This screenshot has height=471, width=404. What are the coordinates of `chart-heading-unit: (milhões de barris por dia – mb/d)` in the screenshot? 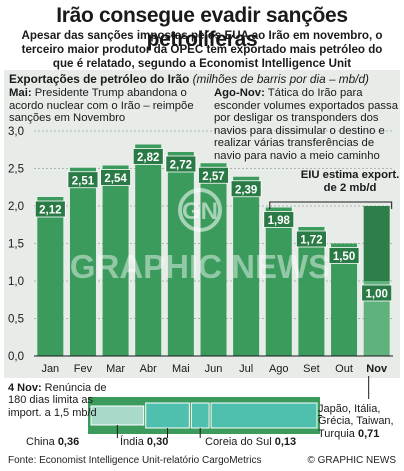 It's located at (280, 79).